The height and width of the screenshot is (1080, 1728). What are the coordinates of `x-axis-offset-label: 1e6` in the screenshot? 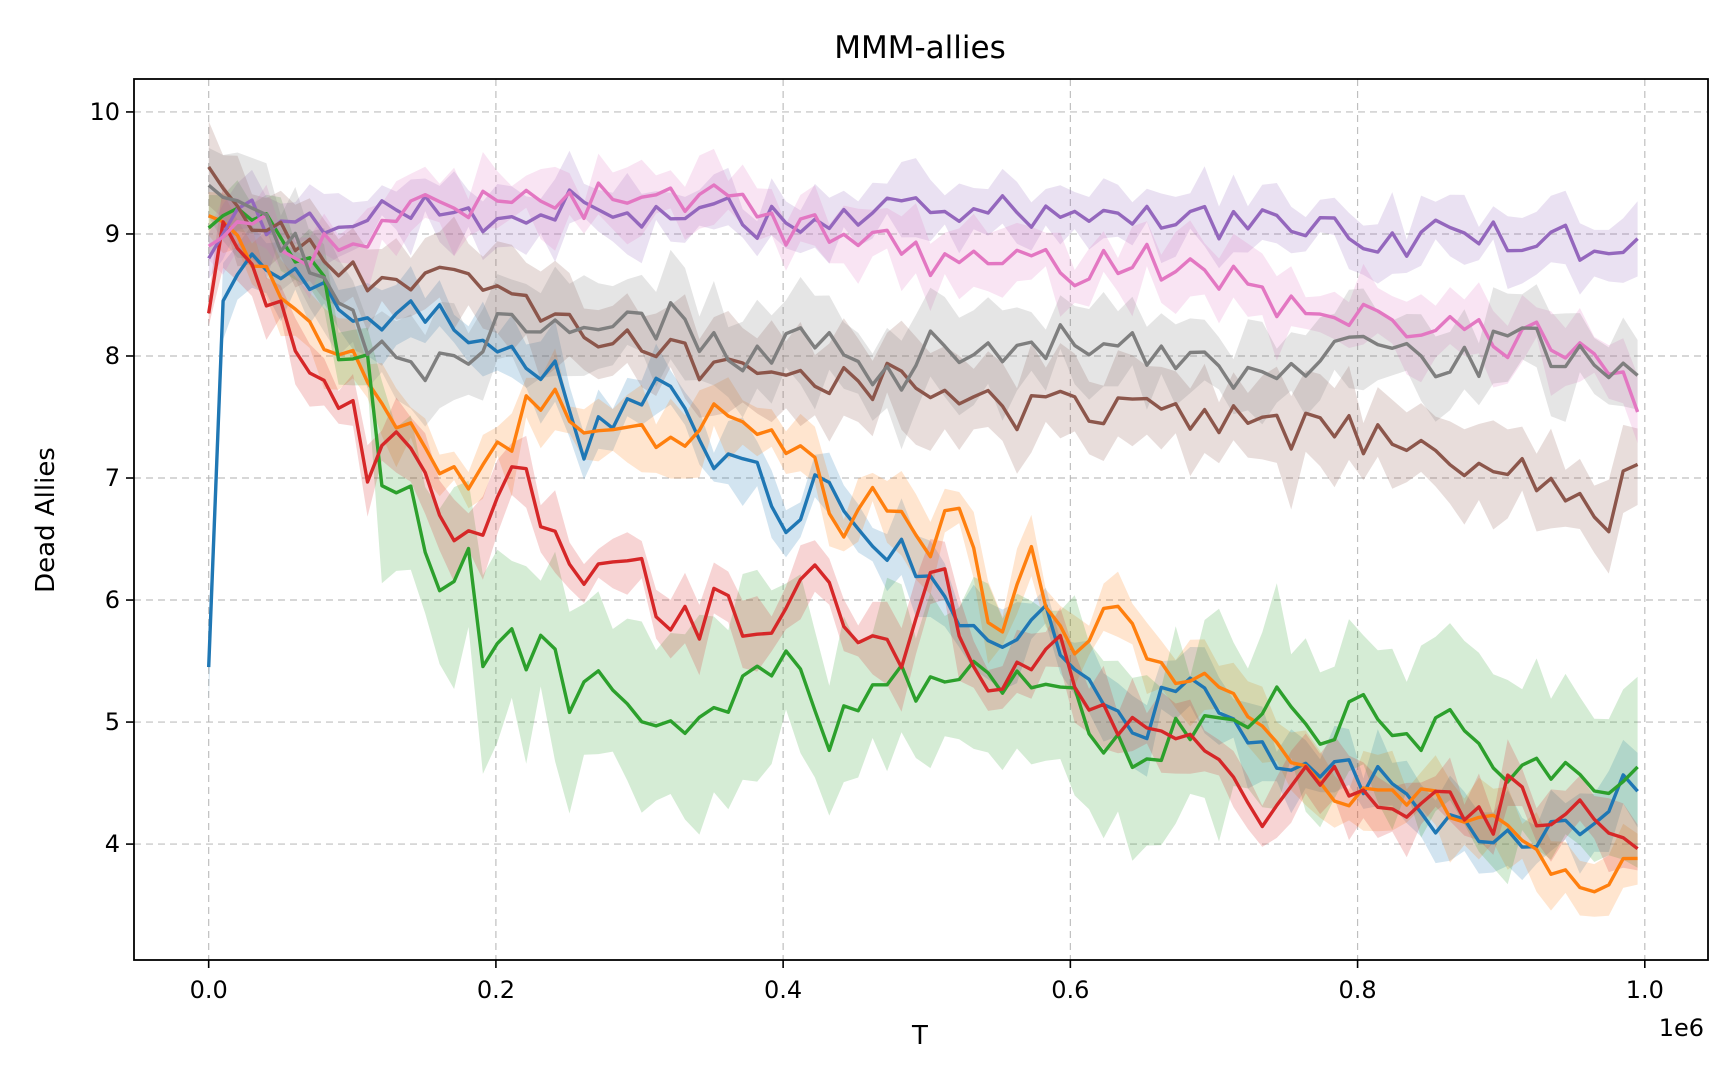 It's located at (1681, 1028).